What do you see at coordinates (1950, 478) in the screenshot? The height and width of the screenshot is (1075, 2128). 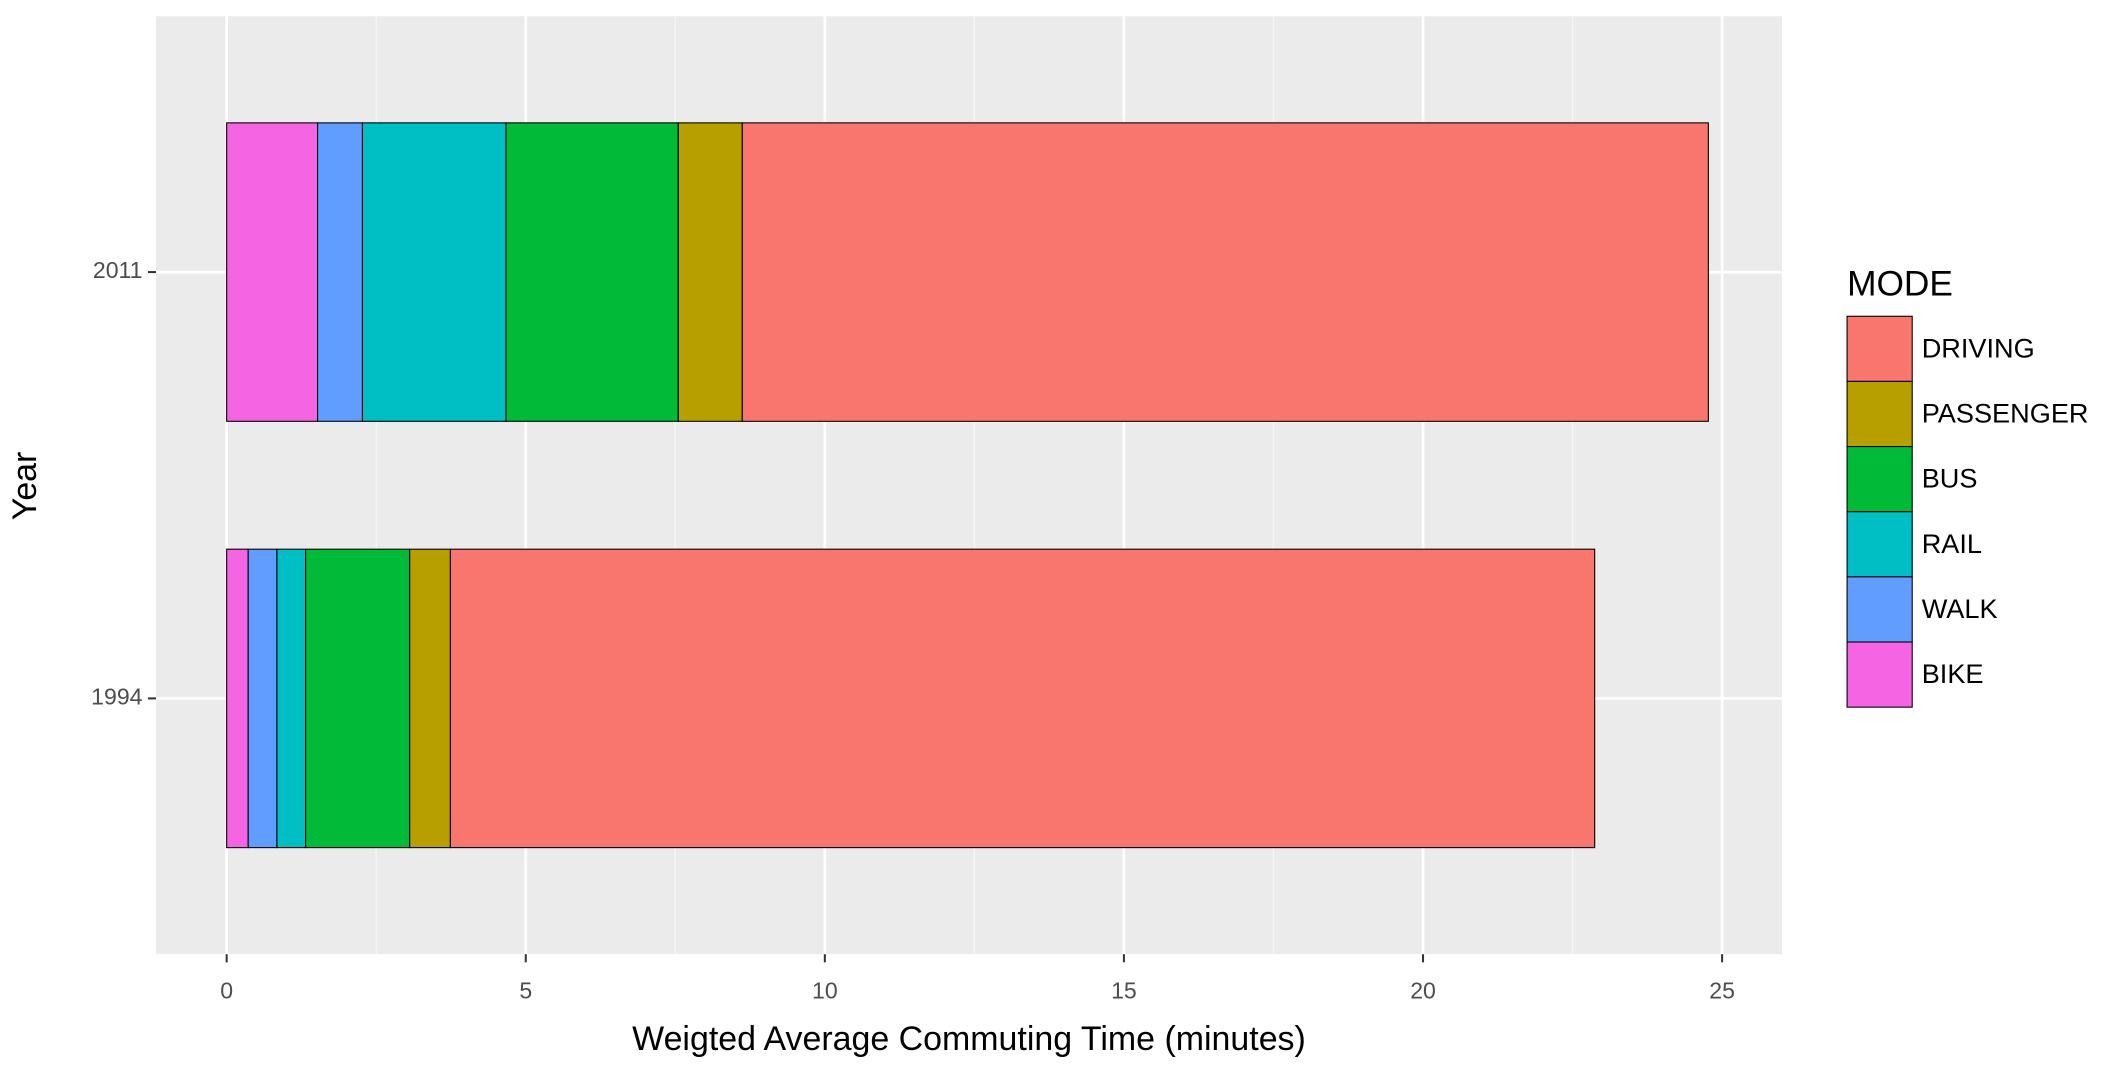 I see `legend-label: BUS` at bounding box center [1950, 478].